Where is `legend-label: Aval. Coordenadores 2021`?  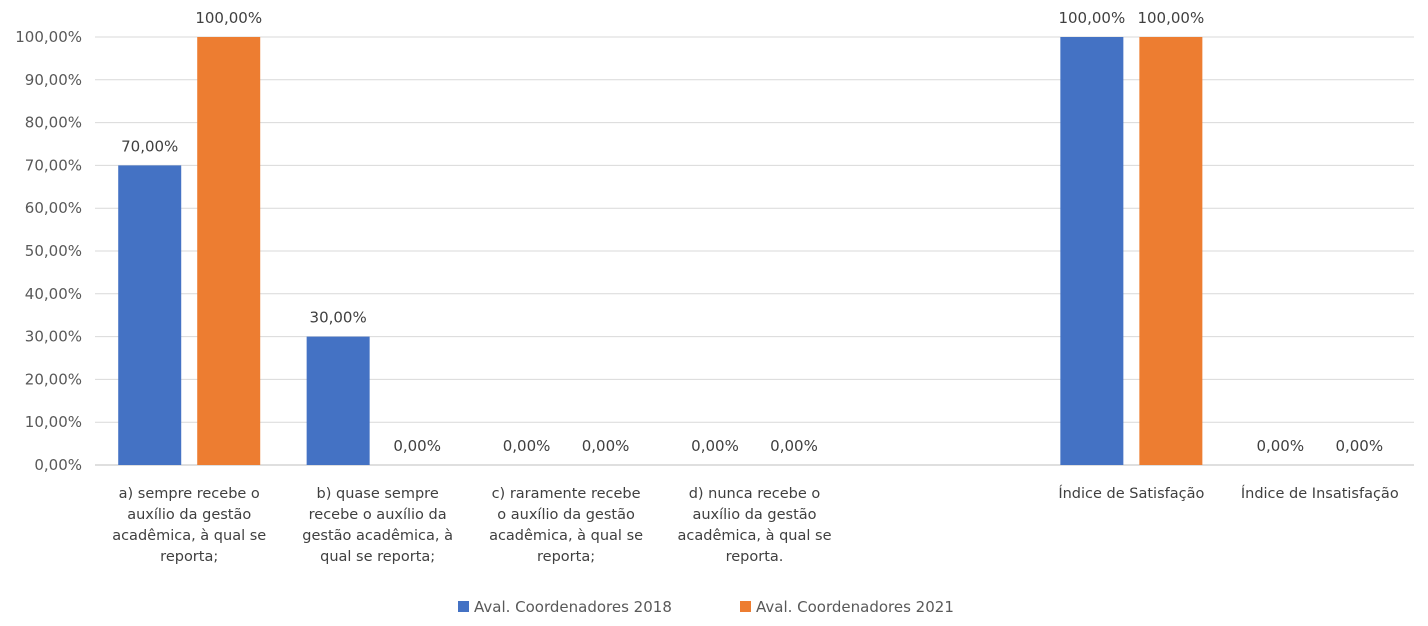 legend-label: Aval. Coordenadores 2021 is located at coordinates (855, 607).